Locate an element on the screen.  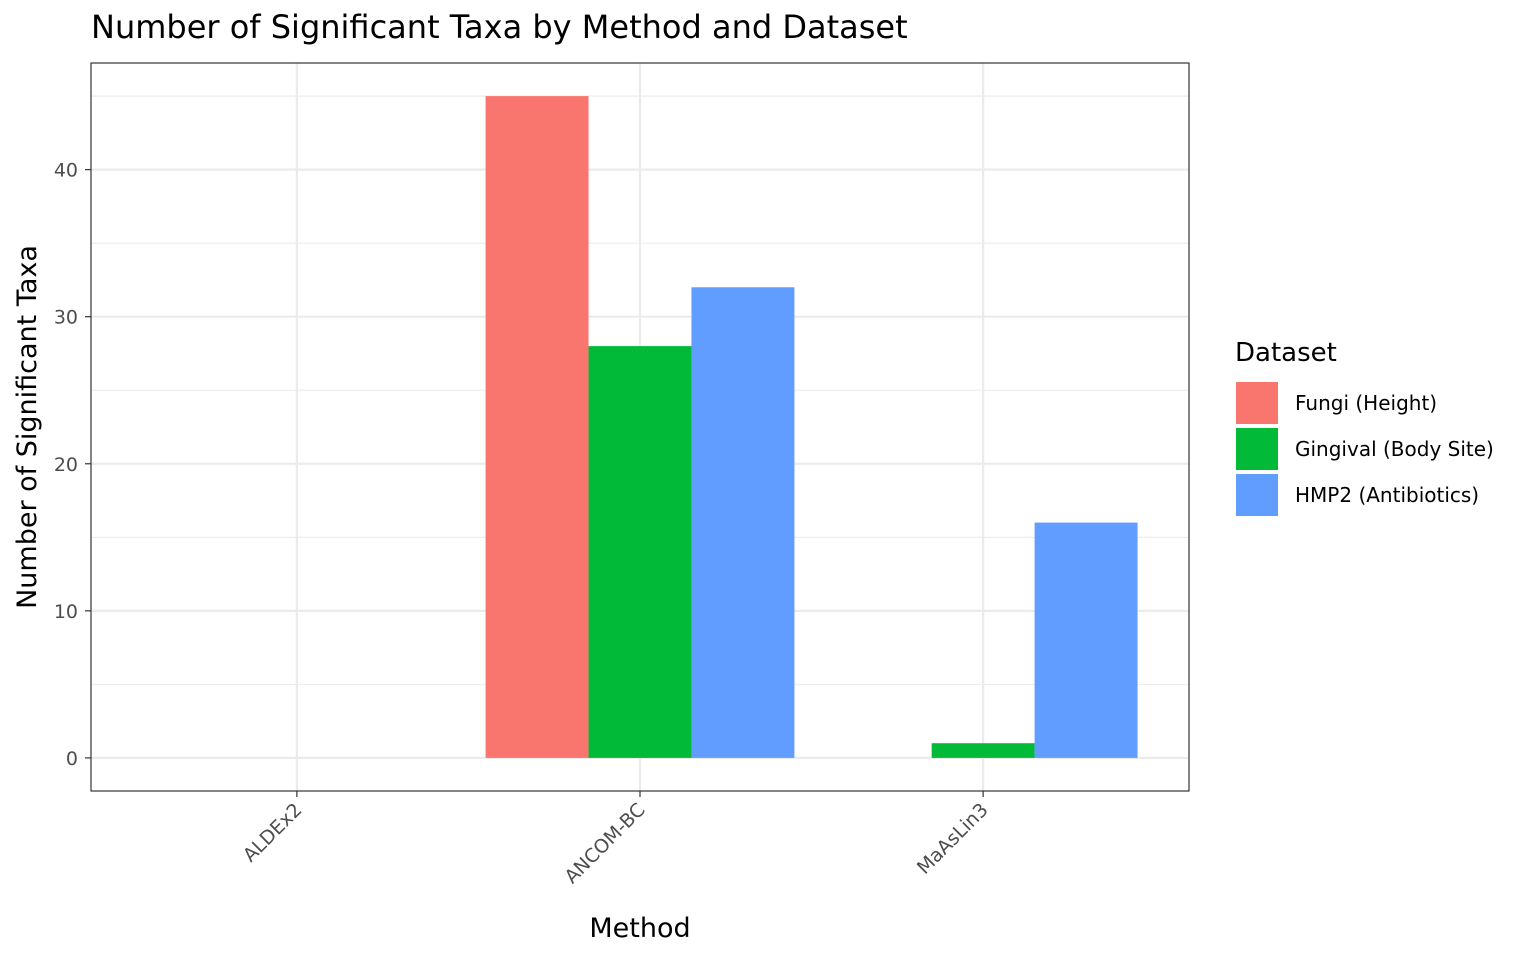
x-tick-label: ANCOM-BC is located at coordinates (604, 843).